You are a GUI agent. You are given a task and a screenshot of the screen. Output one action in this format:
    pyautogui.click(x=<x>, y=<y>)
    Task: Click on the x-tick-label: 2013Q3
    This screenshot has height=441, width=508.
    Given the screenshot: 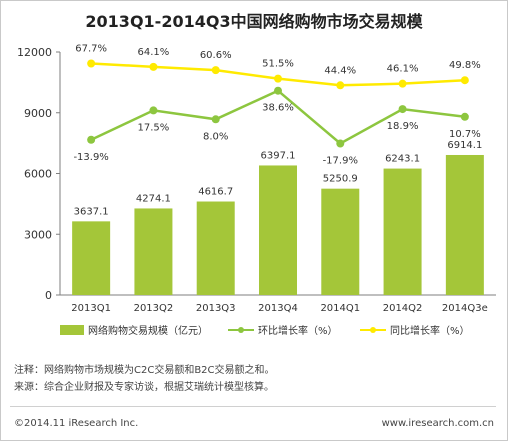 What is the action you would take?
    pyautogui.click(x=216, y=308)
    